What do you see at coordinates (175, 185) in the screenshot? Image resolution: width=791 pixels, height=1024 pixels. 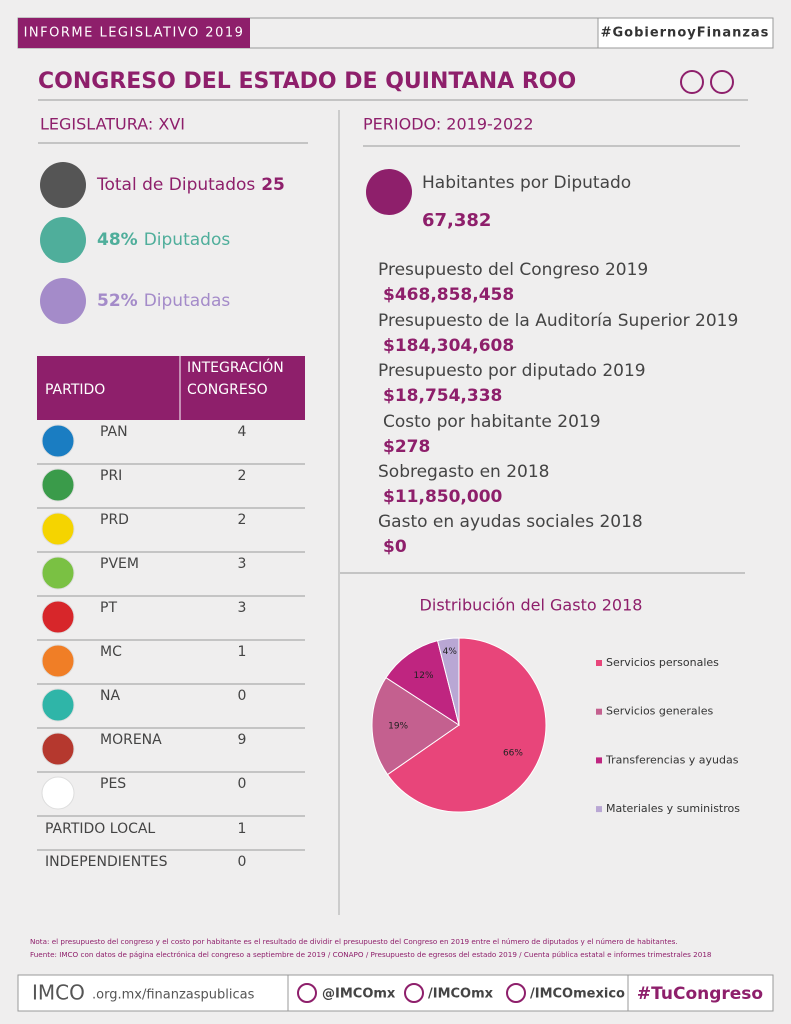 I see `summary-label: Total de Diputados` at bounding box center [175, 185].